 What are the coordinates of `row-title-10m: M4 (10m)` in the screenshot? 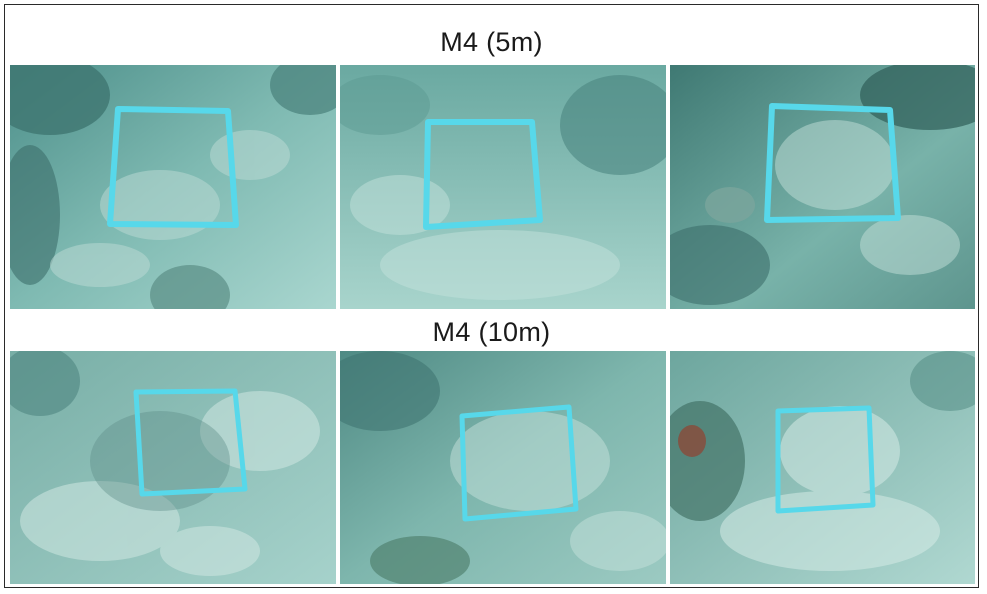 It's located at (491, 332).